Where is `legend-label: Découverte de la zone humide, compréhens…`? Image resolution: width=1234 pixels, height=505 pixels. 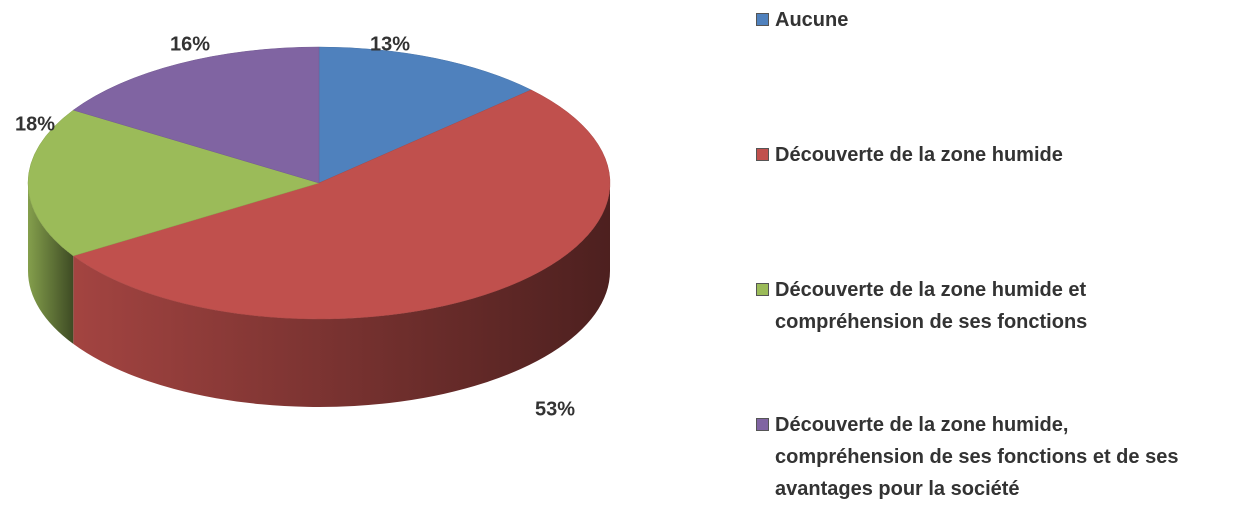
legend-label: Découverte de la zone humide, compréhens… is located at coordinates (977, 457).